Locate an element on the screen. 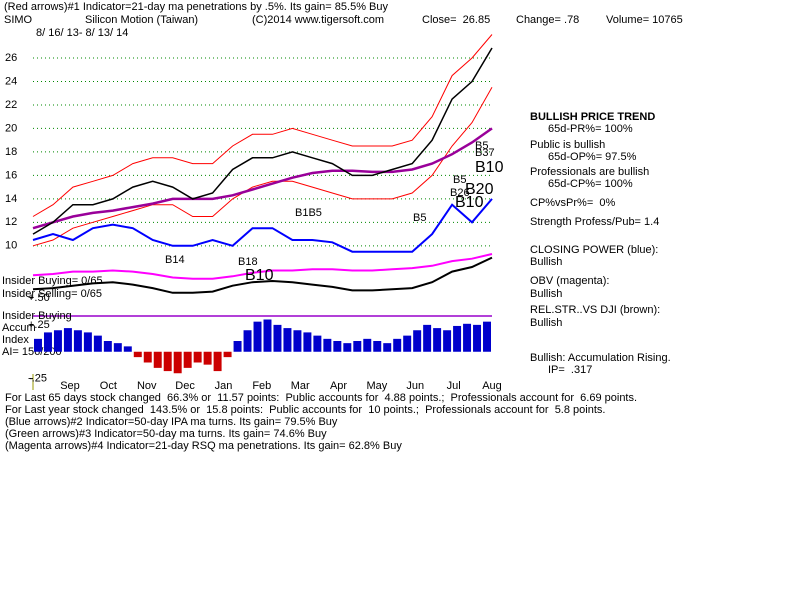 The image size is (800, 600). insider-note: AI= 156/200 is located at coordinates (32, 352).